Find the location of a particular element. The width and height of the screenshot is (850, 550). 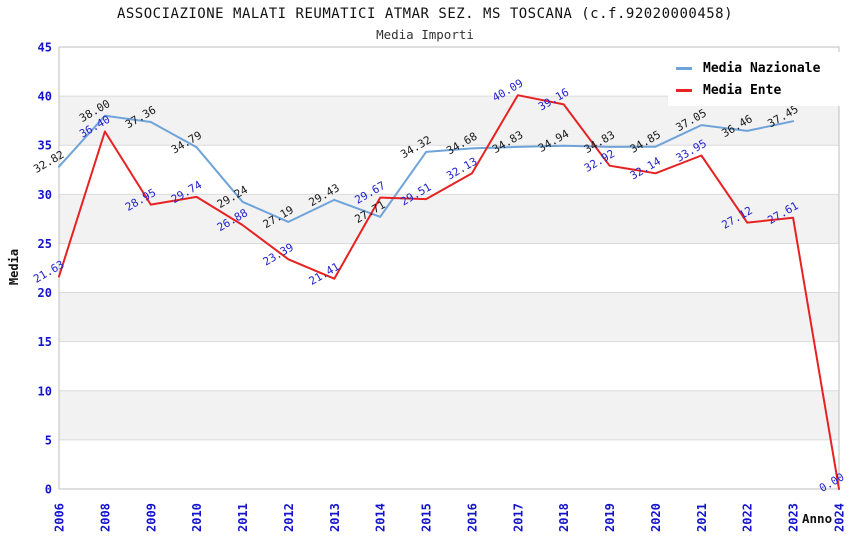

svg-text: 10 is located at coordinates (45, 391).